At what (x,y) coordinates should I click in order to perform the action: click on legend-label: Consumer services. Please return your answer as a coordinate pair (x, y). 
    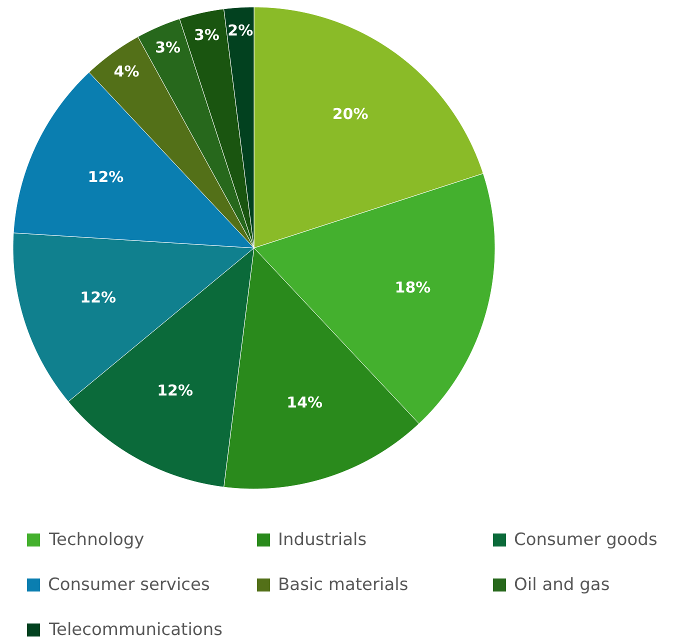
    Looking at the image, I should click on (129, 585).